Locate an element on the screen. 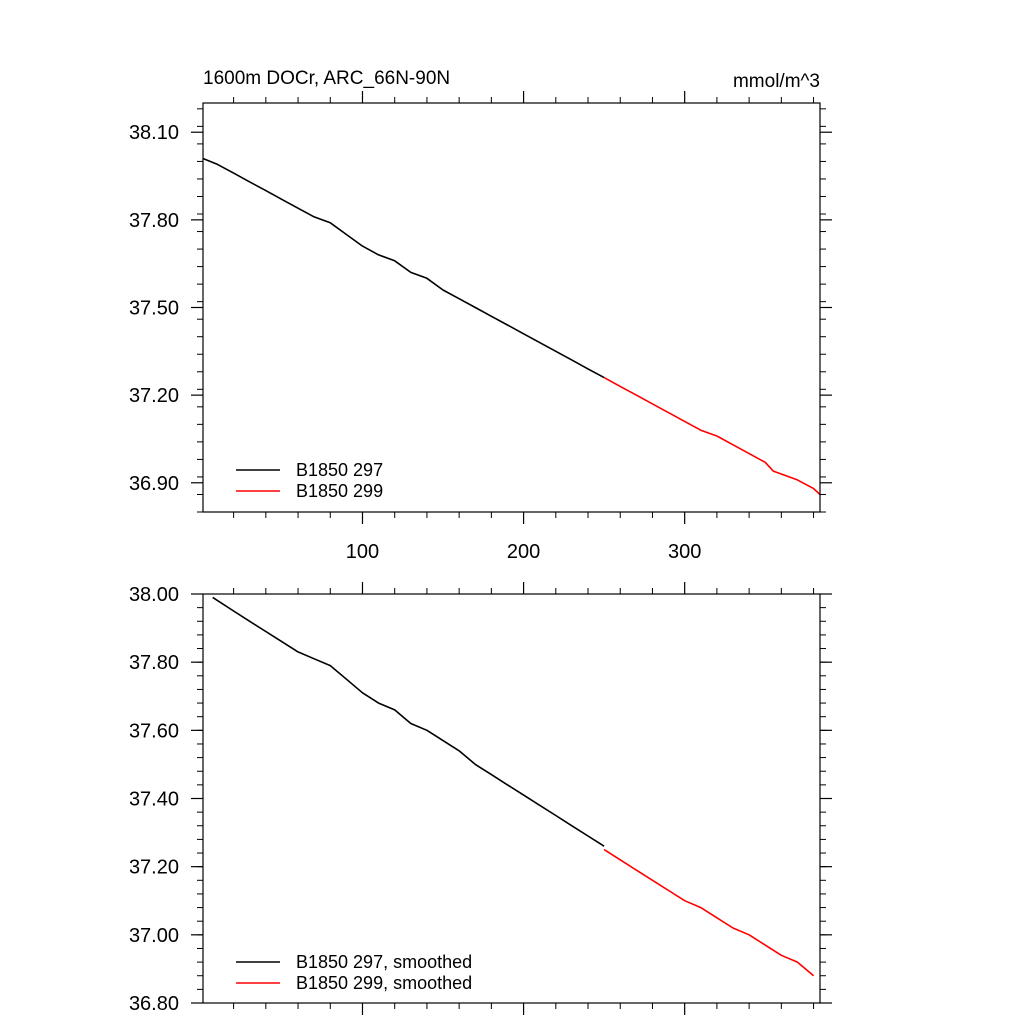 This screenshot has width=1024, height=1024. legend-label: B1850 299, smoothed is located at coordinates (384, 983).